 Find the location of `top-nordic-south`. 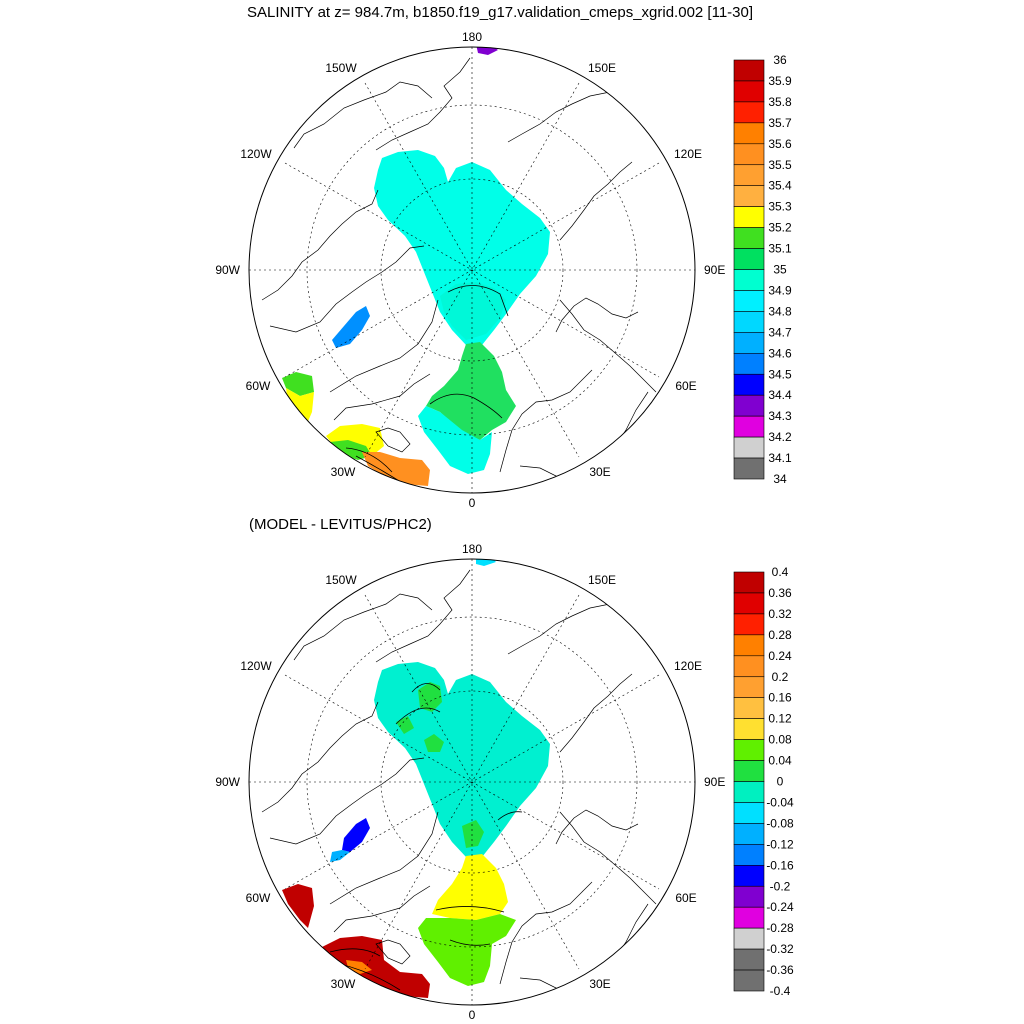

top-nordic-south is located at coordinates (455, 440).